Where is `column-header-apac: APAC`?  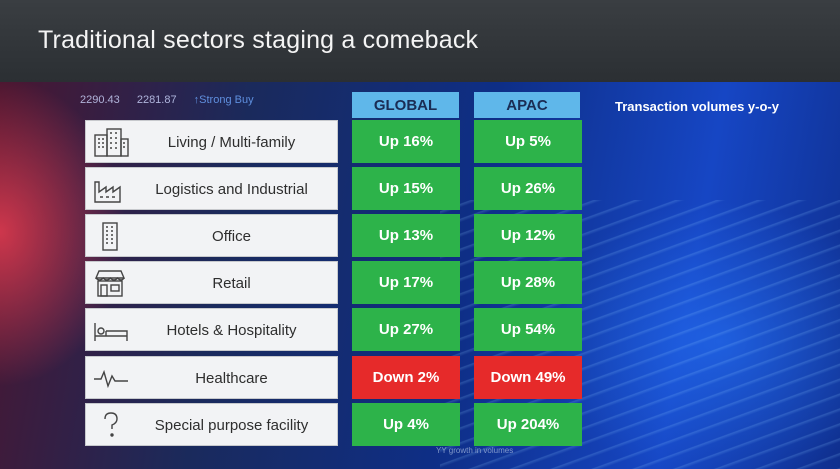 column-header-apac: APAC is located at coordinates (527, 105).